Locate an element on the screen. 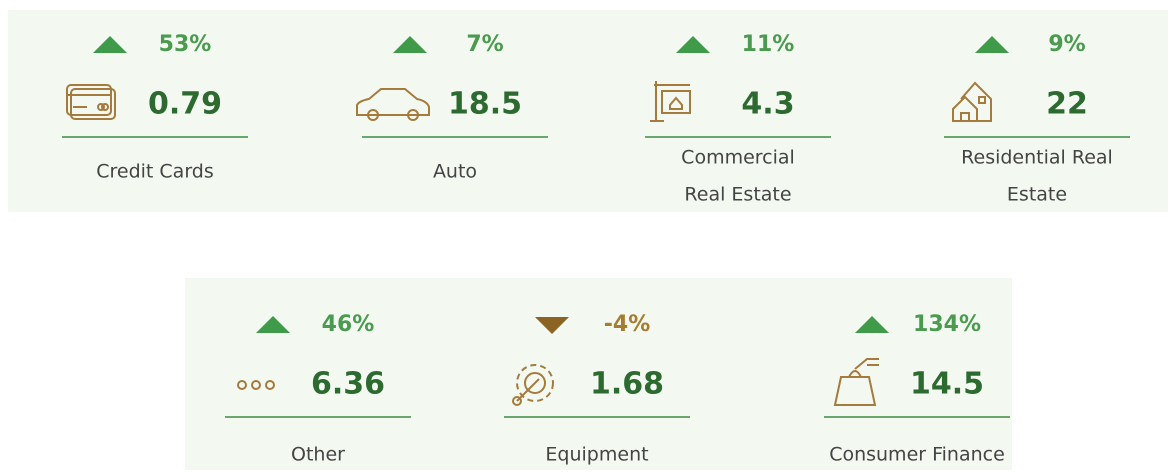  value: 0.79 is located at coordinates (185, 104).